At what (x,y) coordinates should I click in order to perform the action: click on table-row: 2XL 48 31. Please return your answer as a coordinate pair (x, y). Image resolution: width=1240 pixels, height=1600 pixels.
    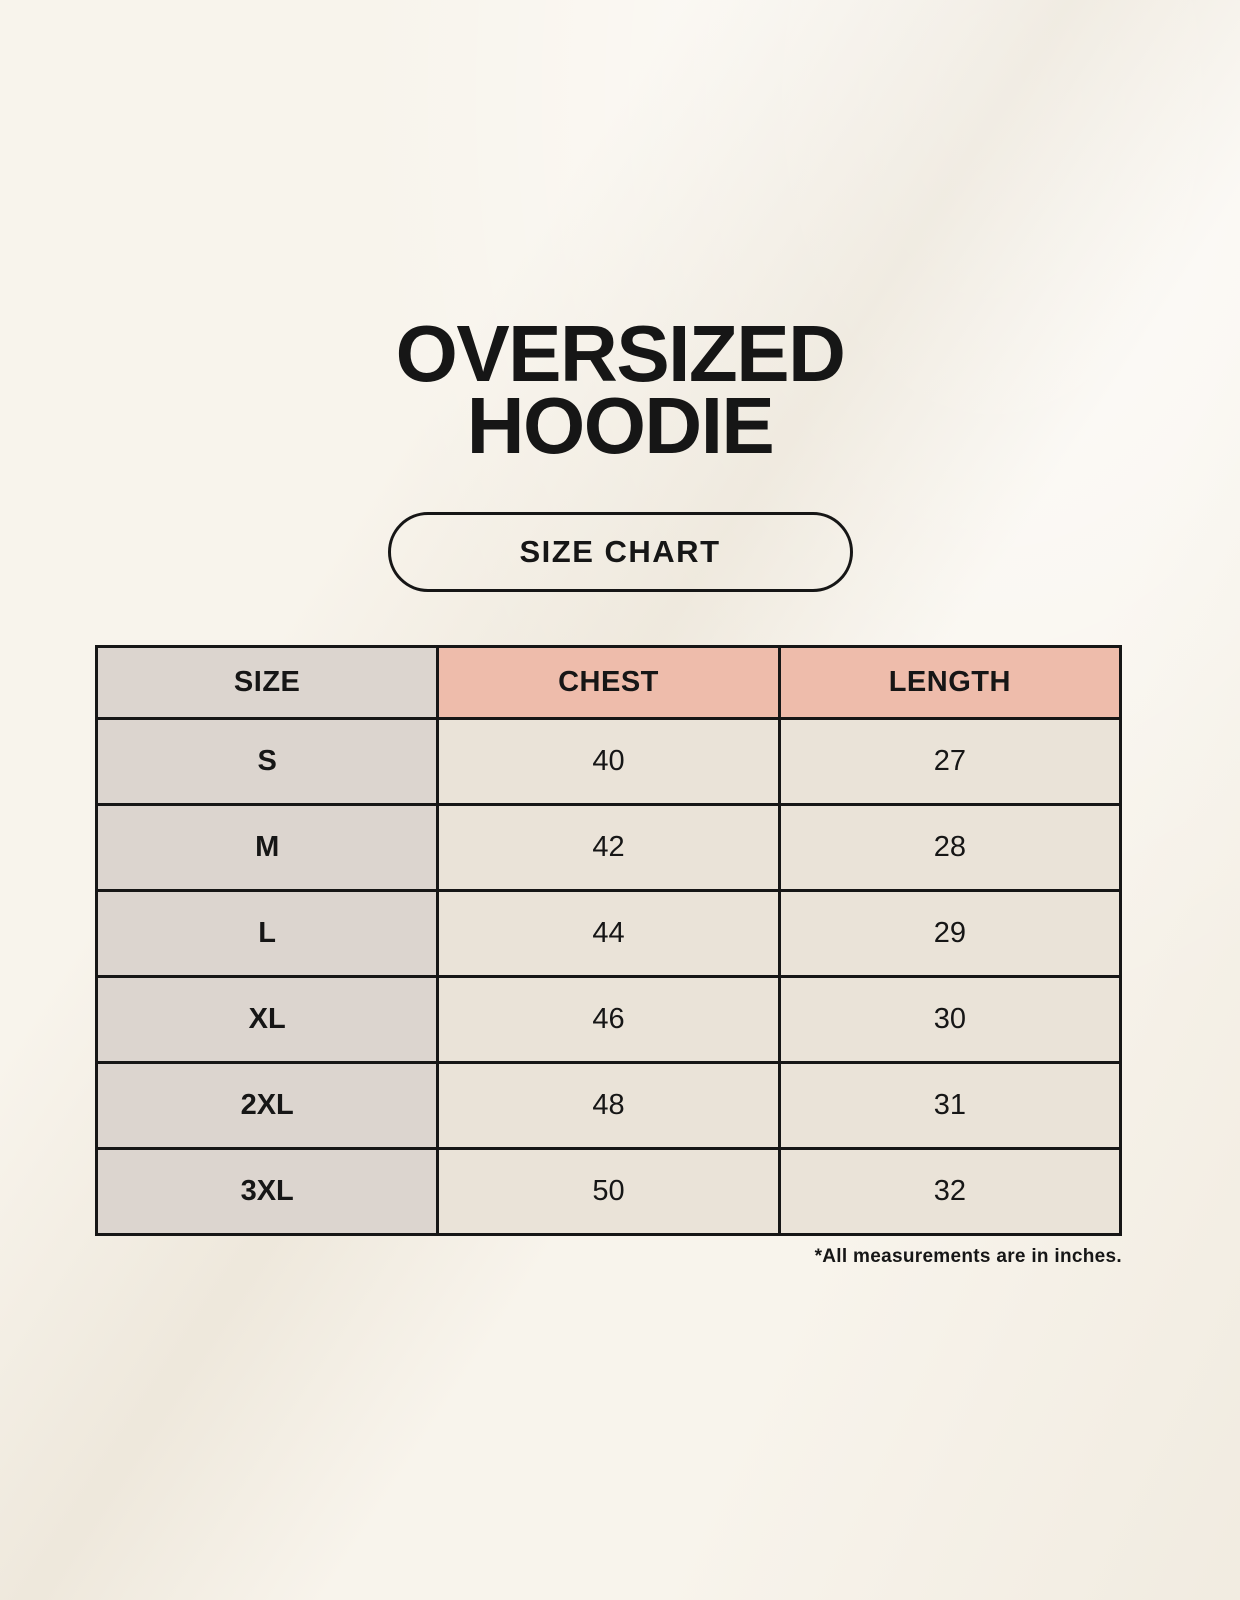
    Looking at the image, I should click on (608, 1105).